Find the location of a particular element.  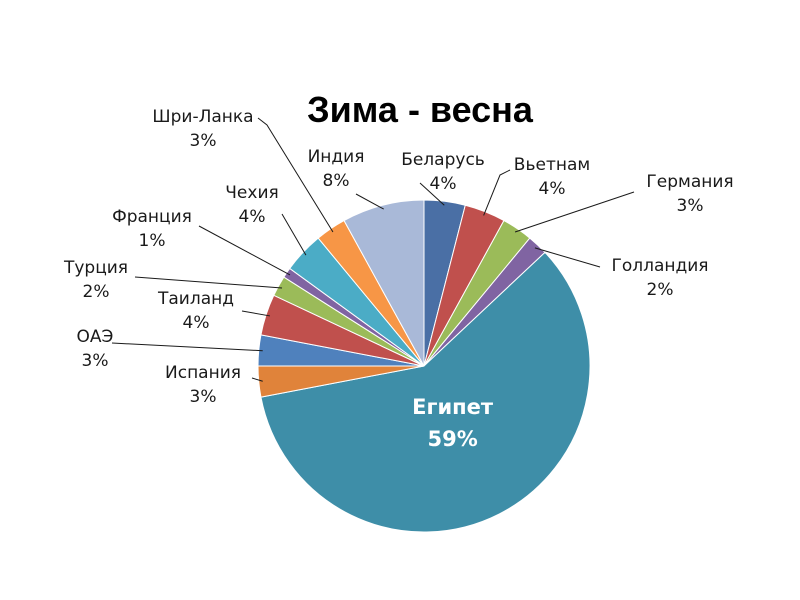

slice-percent-india: 8% is located at coordinates (336, 181).